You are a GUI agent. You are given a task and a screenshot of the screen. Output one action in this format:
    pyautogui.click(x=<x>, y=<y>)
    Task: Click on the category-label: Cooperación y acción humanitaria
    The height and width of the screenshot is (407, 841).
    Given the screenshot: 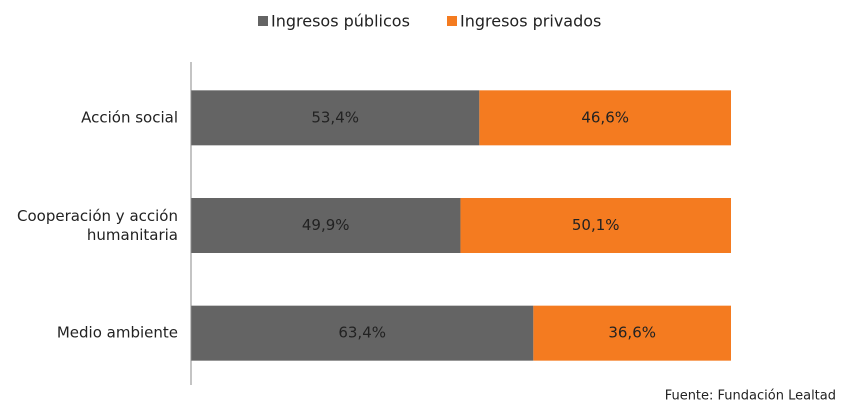 What is the action you would take?
    pyautogui.click(x=97, y=225)
    